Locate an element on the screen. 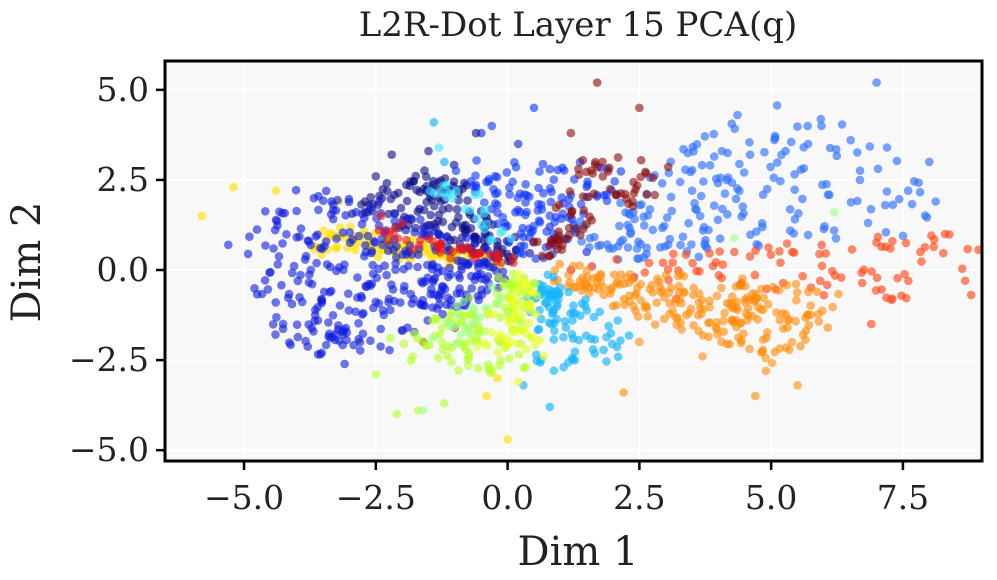 The height and width of the screenshot is (580, 997). data-point-yellow is located at coordinates (337, 246).